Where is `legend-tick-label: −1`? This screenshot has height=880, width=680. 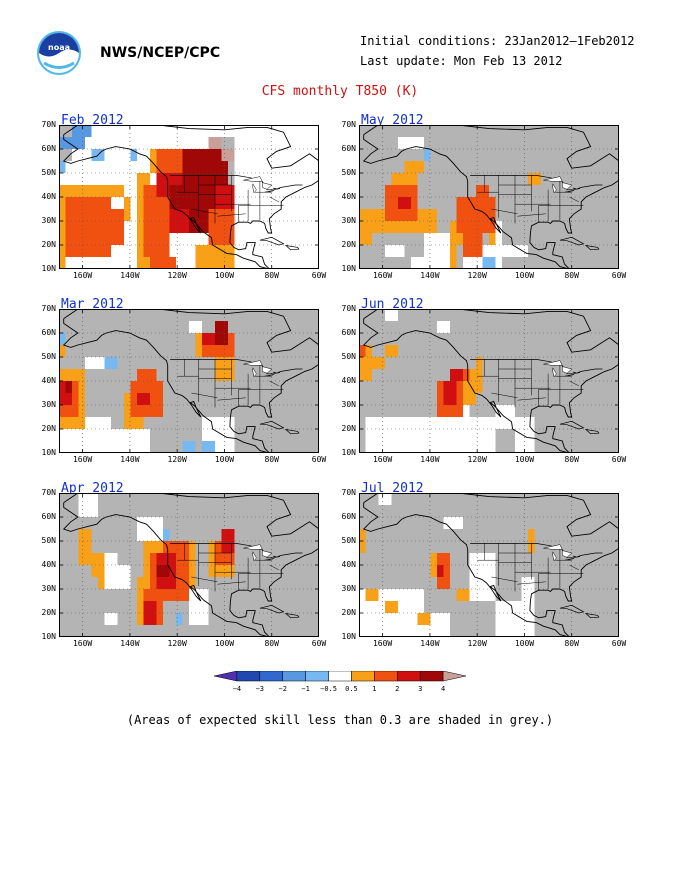 legend-tick-label: −1 is located at coordinates (305, 689).